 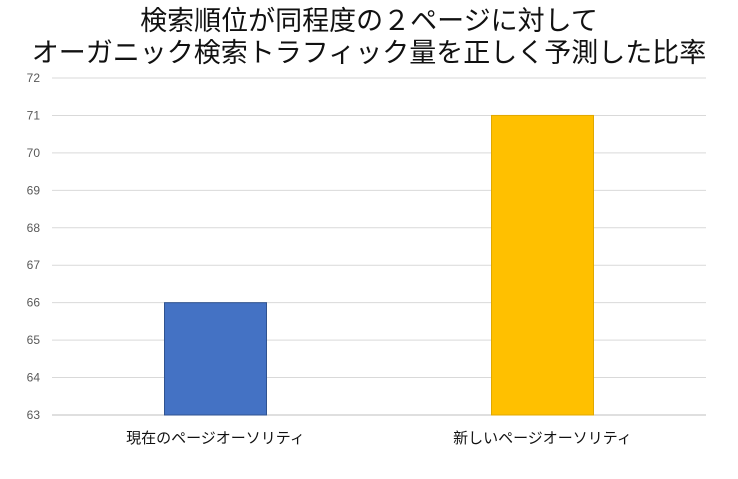 I want to click on y-tick-label-65: 65, so click(x=34, y=340).